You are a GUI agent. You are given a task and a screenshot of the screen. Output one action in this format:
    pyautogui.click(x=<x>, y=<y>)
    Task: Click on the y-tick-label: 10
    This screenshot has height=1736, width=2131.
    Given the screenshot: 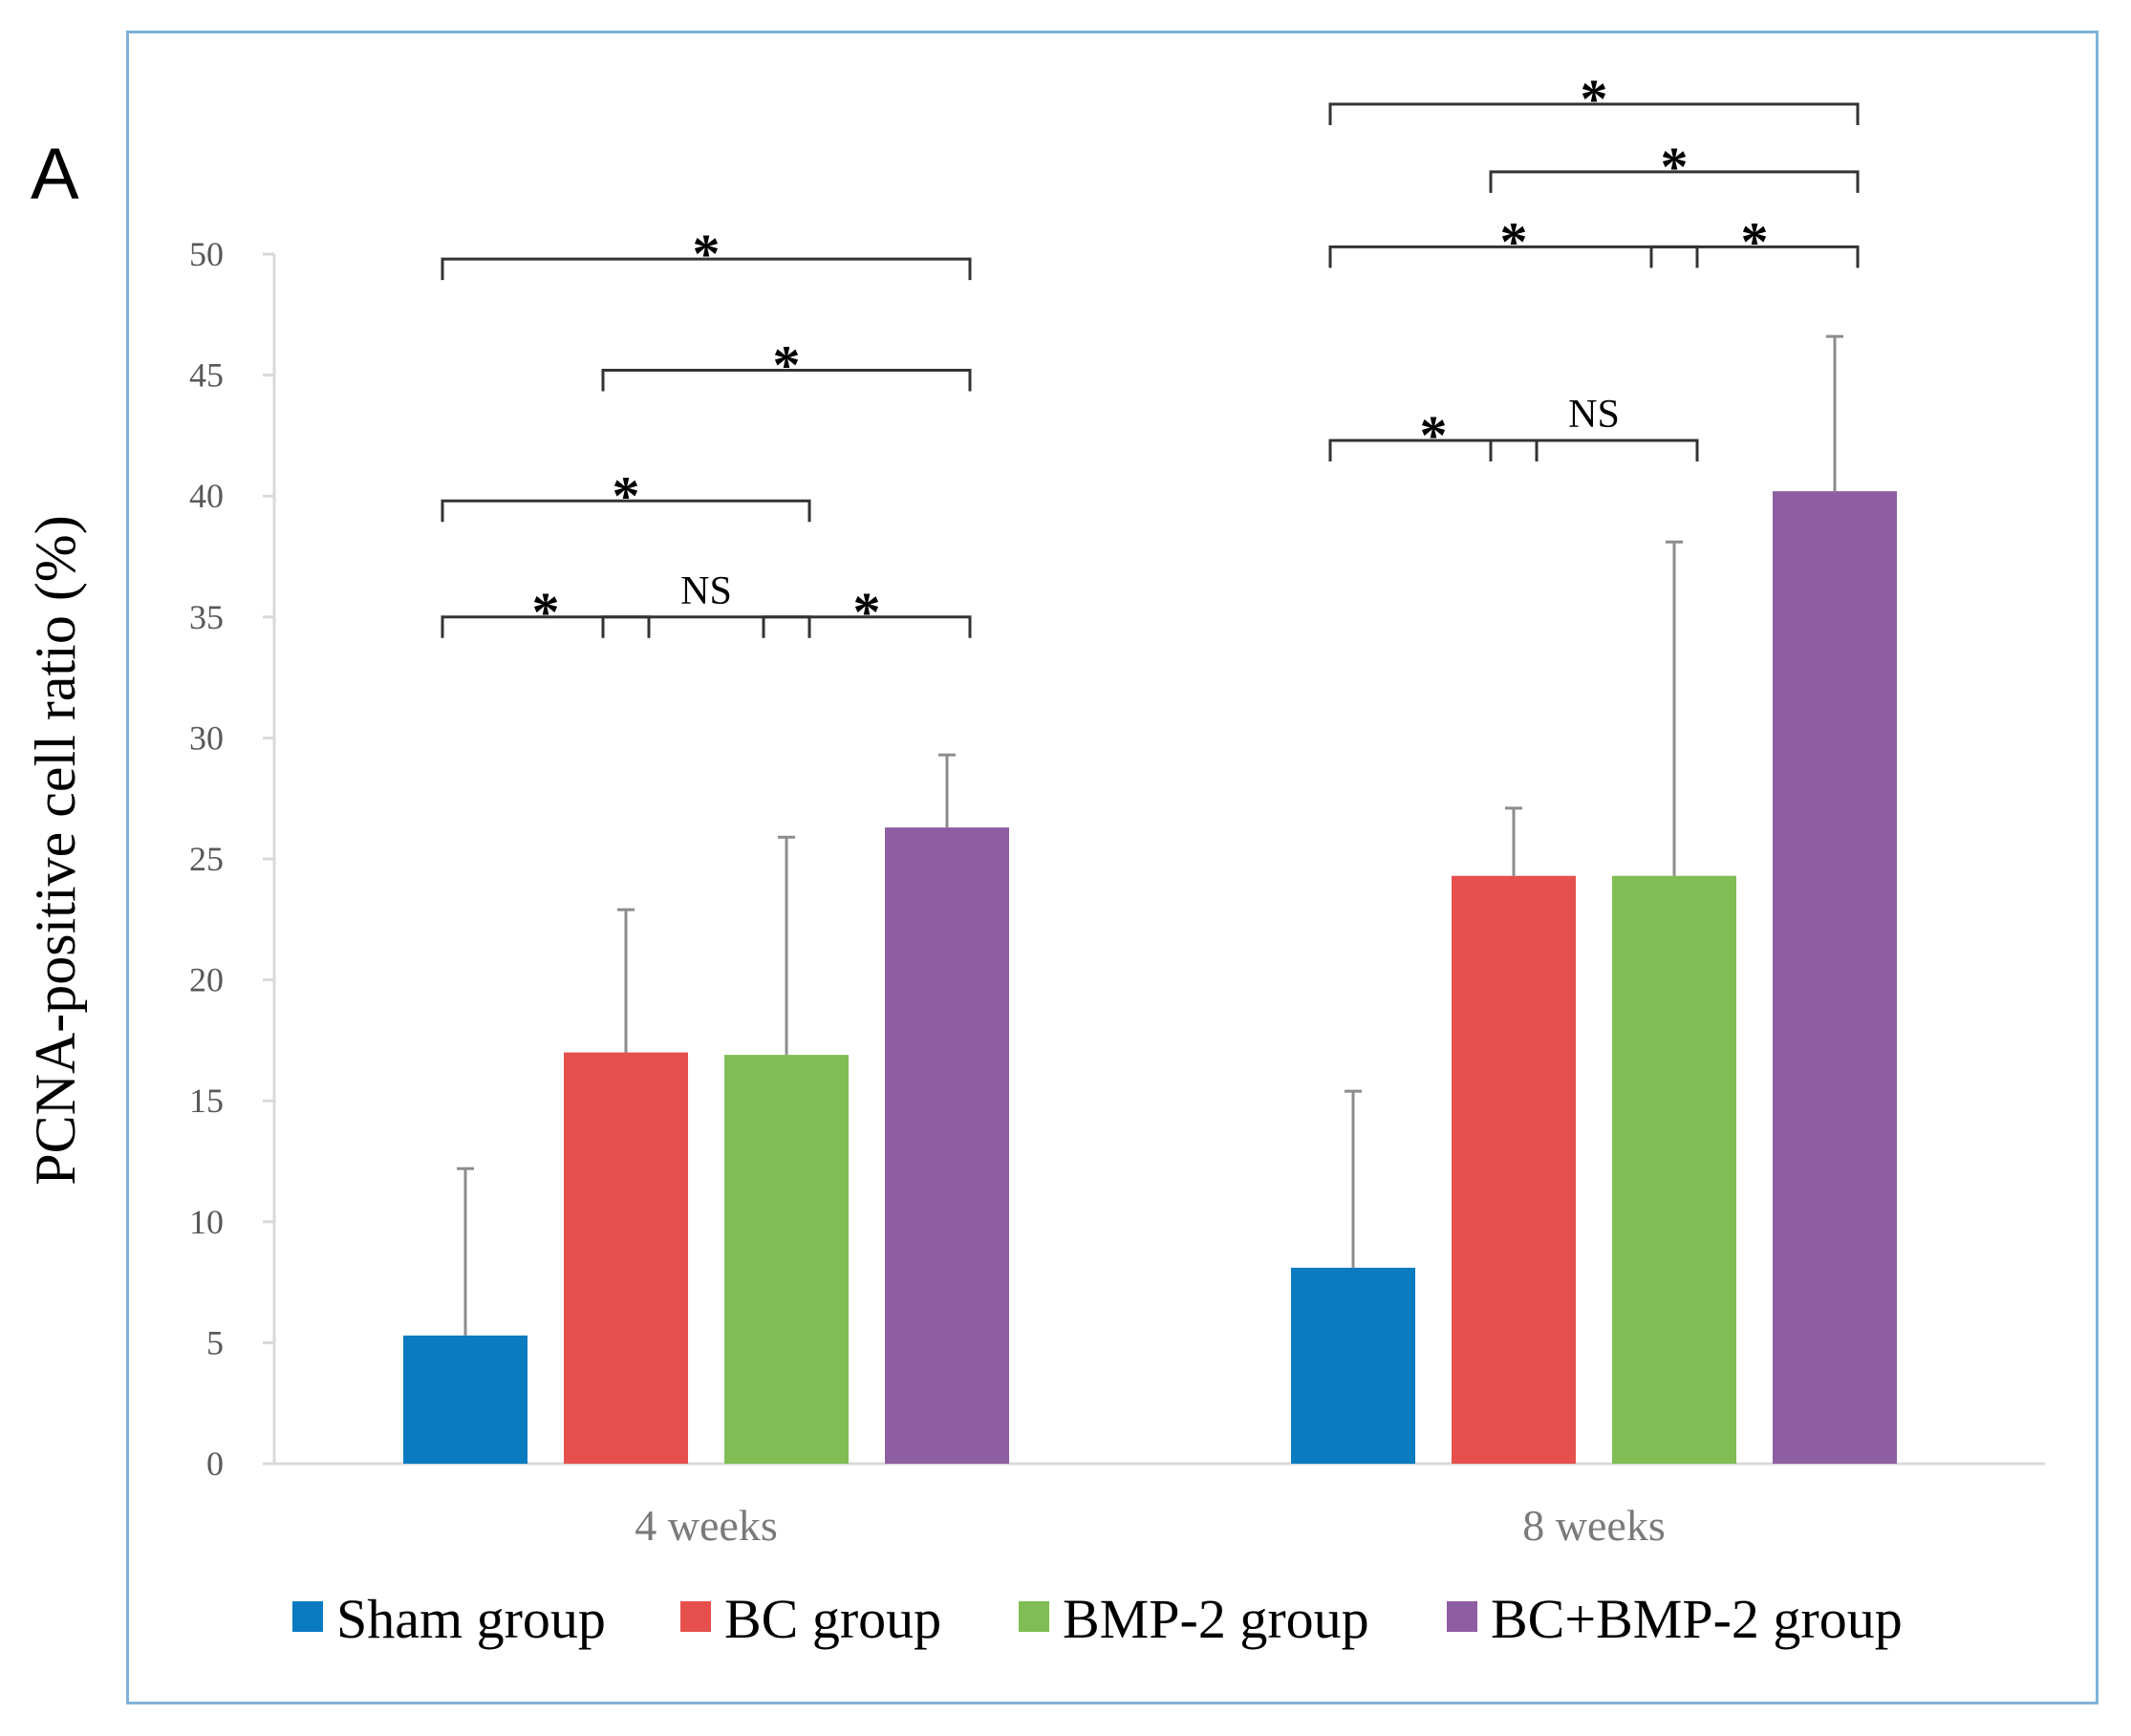 What is the action you would take?
    pyautogui.click(x=206, y=1222)
    